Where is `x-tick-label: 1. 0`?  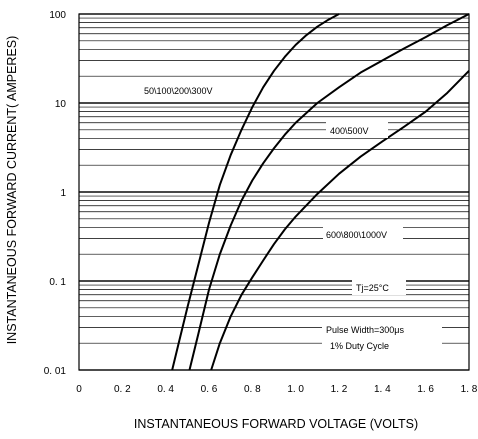 x-tick-label: 1. 0 is located at coordinates (295, 389).